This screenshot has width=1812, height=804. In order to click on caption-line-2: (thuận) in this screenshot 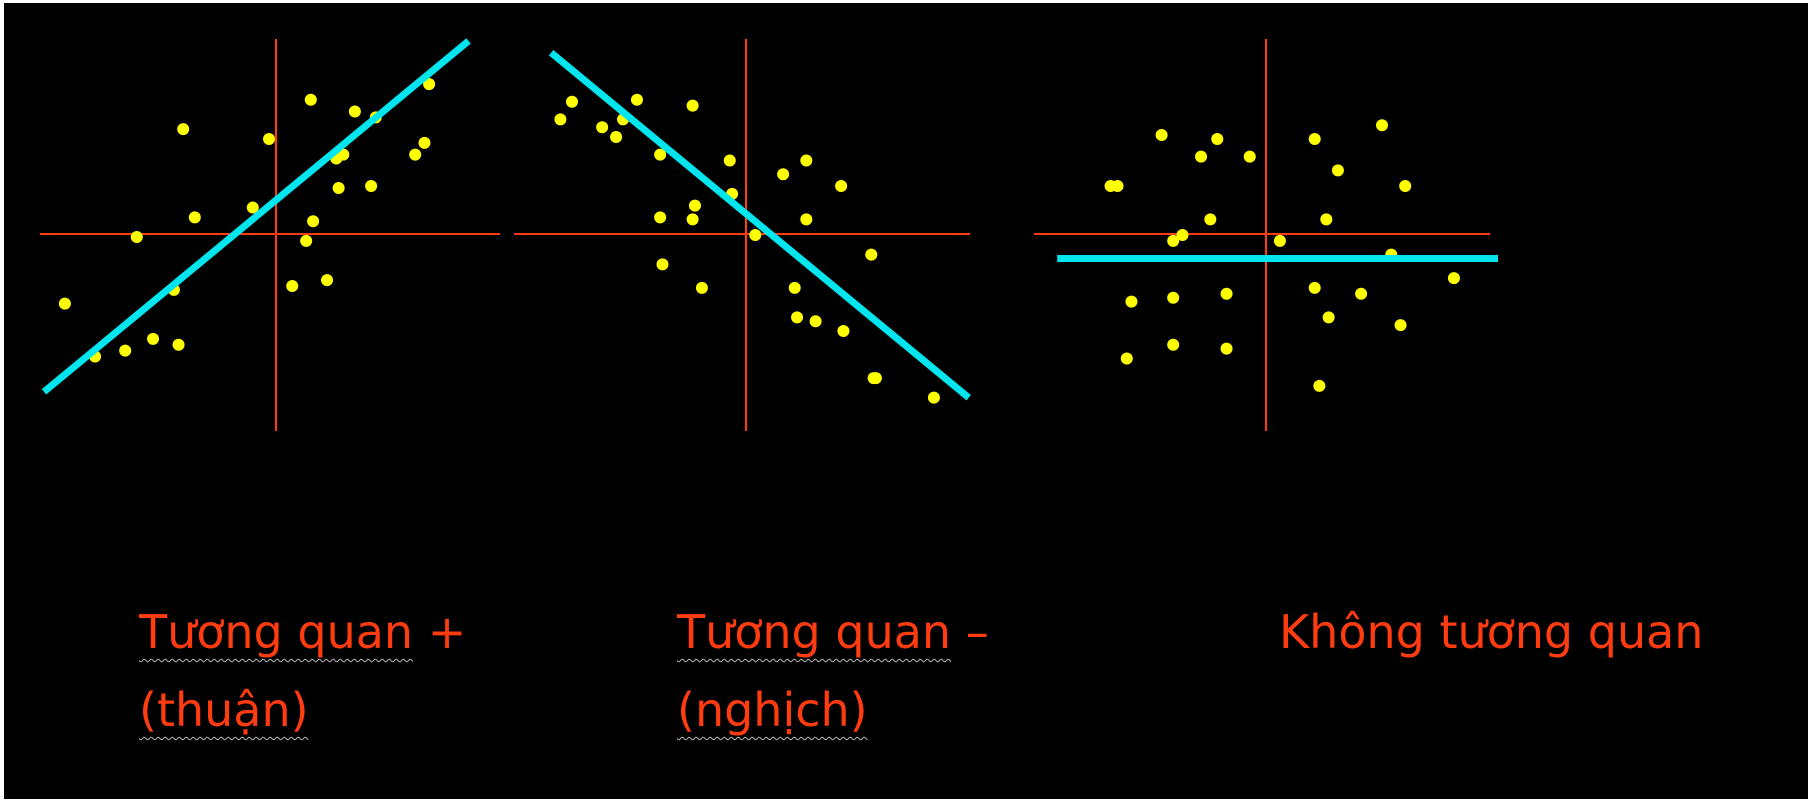, I will do `click(302, 710)`.